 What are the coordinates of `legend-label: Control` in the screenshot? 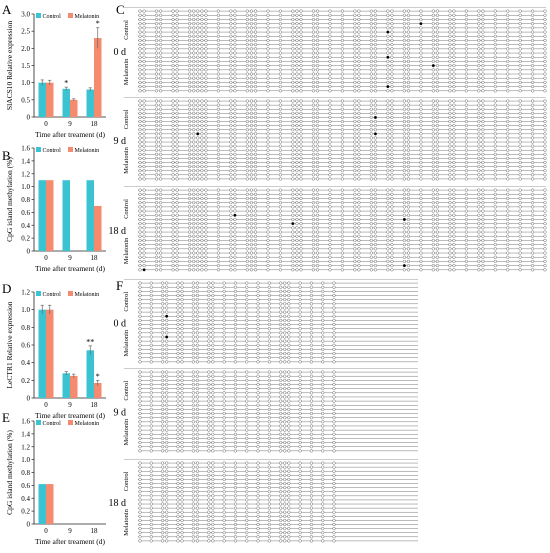 It's located at (52, 295).